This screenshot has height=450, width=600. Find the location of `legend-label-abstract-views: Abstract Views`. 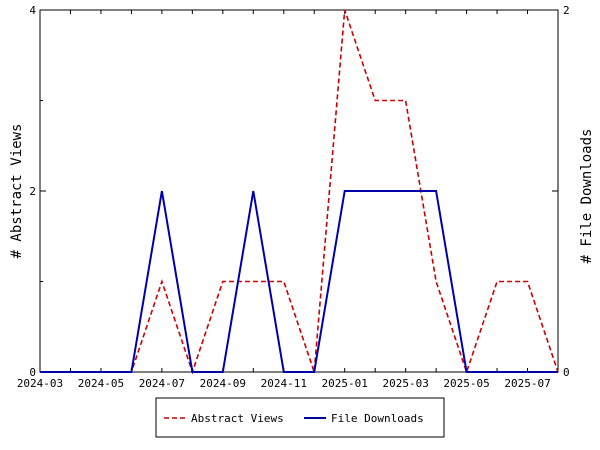

legend-label-abstract-views: Abstract Views is located at coordinates (237, 418).